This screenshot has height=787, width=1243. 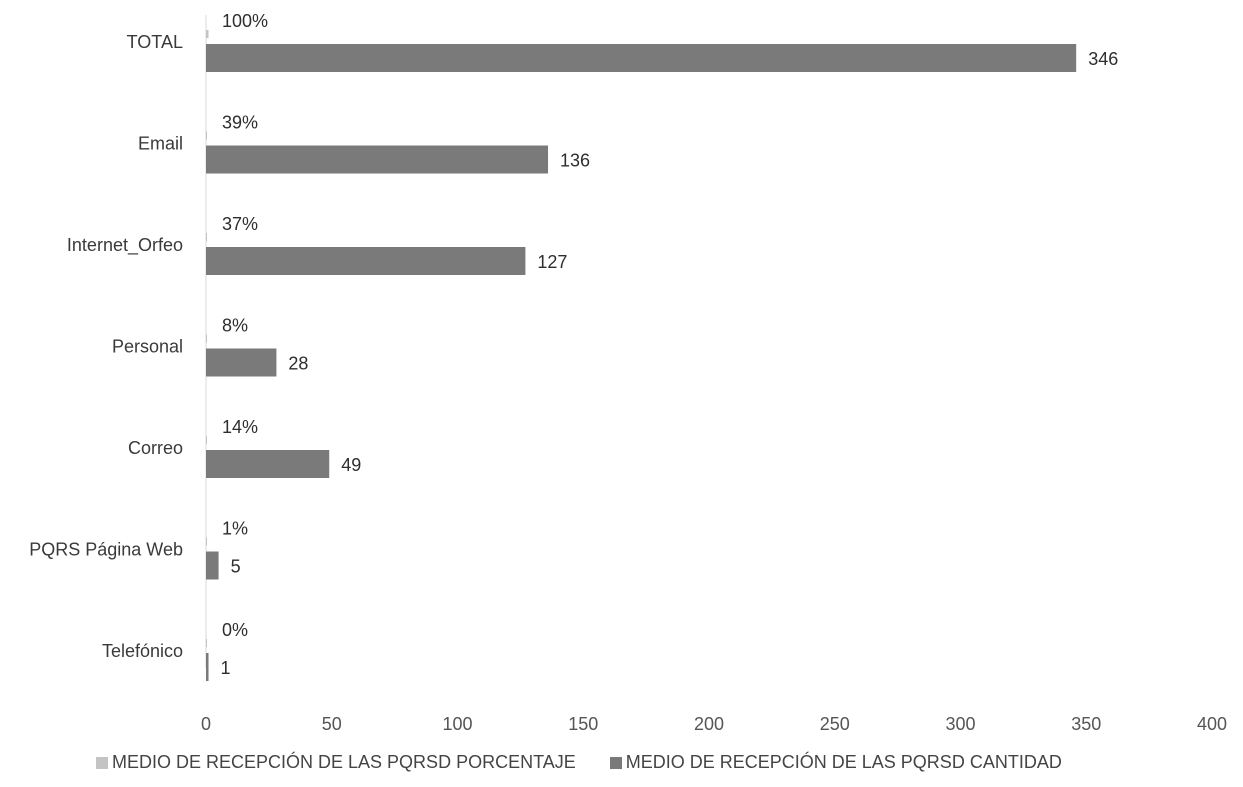 What do you see at coordinates (206, 440) in the screenshot?
I see `bar-porcentaje-correo` at bounding box center [206, 440].